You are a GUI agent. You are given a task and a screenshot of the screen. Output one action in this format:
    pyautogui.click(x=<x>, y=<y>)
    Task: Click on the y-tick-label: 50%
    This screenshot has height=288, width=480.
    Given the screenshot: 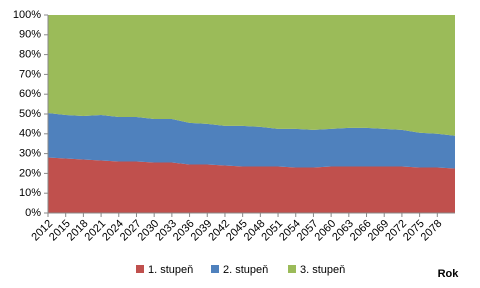 What is the action you would take?
    pyautogui.click(x=30, y=114)
    